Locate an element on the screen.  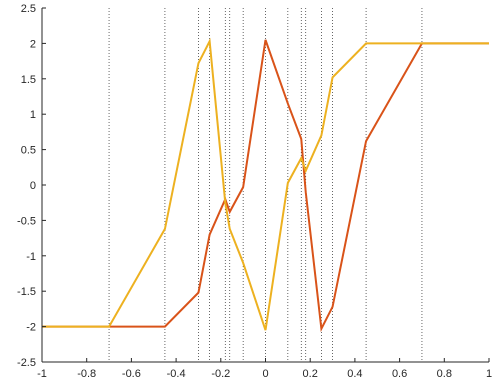
y-tick-label: -0.5 is located at coordinates (26, 221).